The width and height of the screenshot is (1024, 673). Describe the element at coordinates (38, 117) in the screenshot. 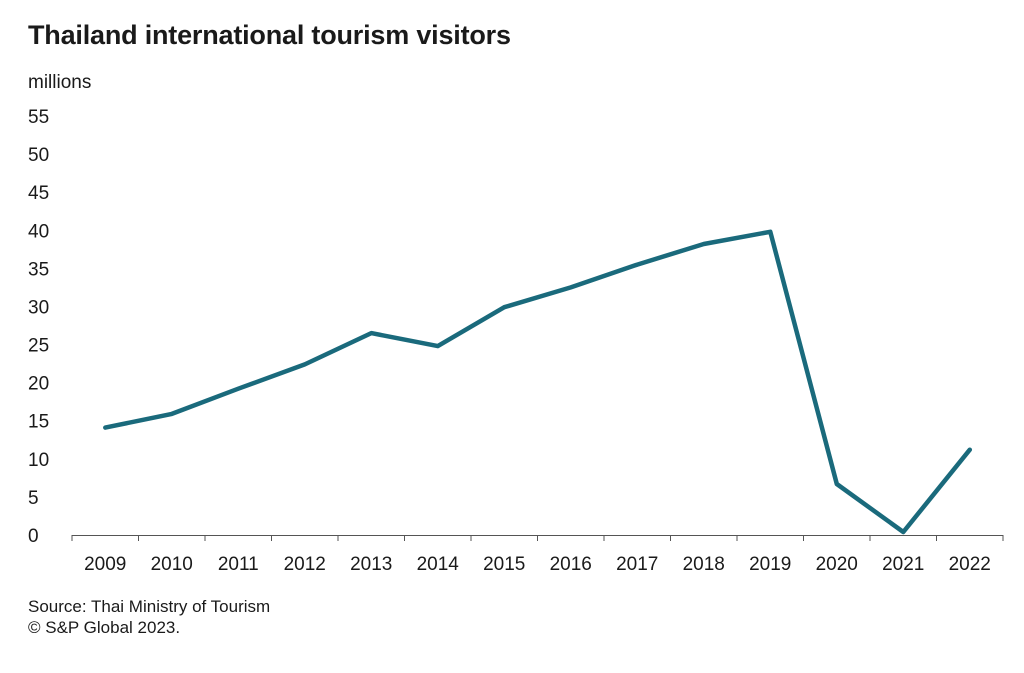

I see `y-tick-label: 55` at that location.